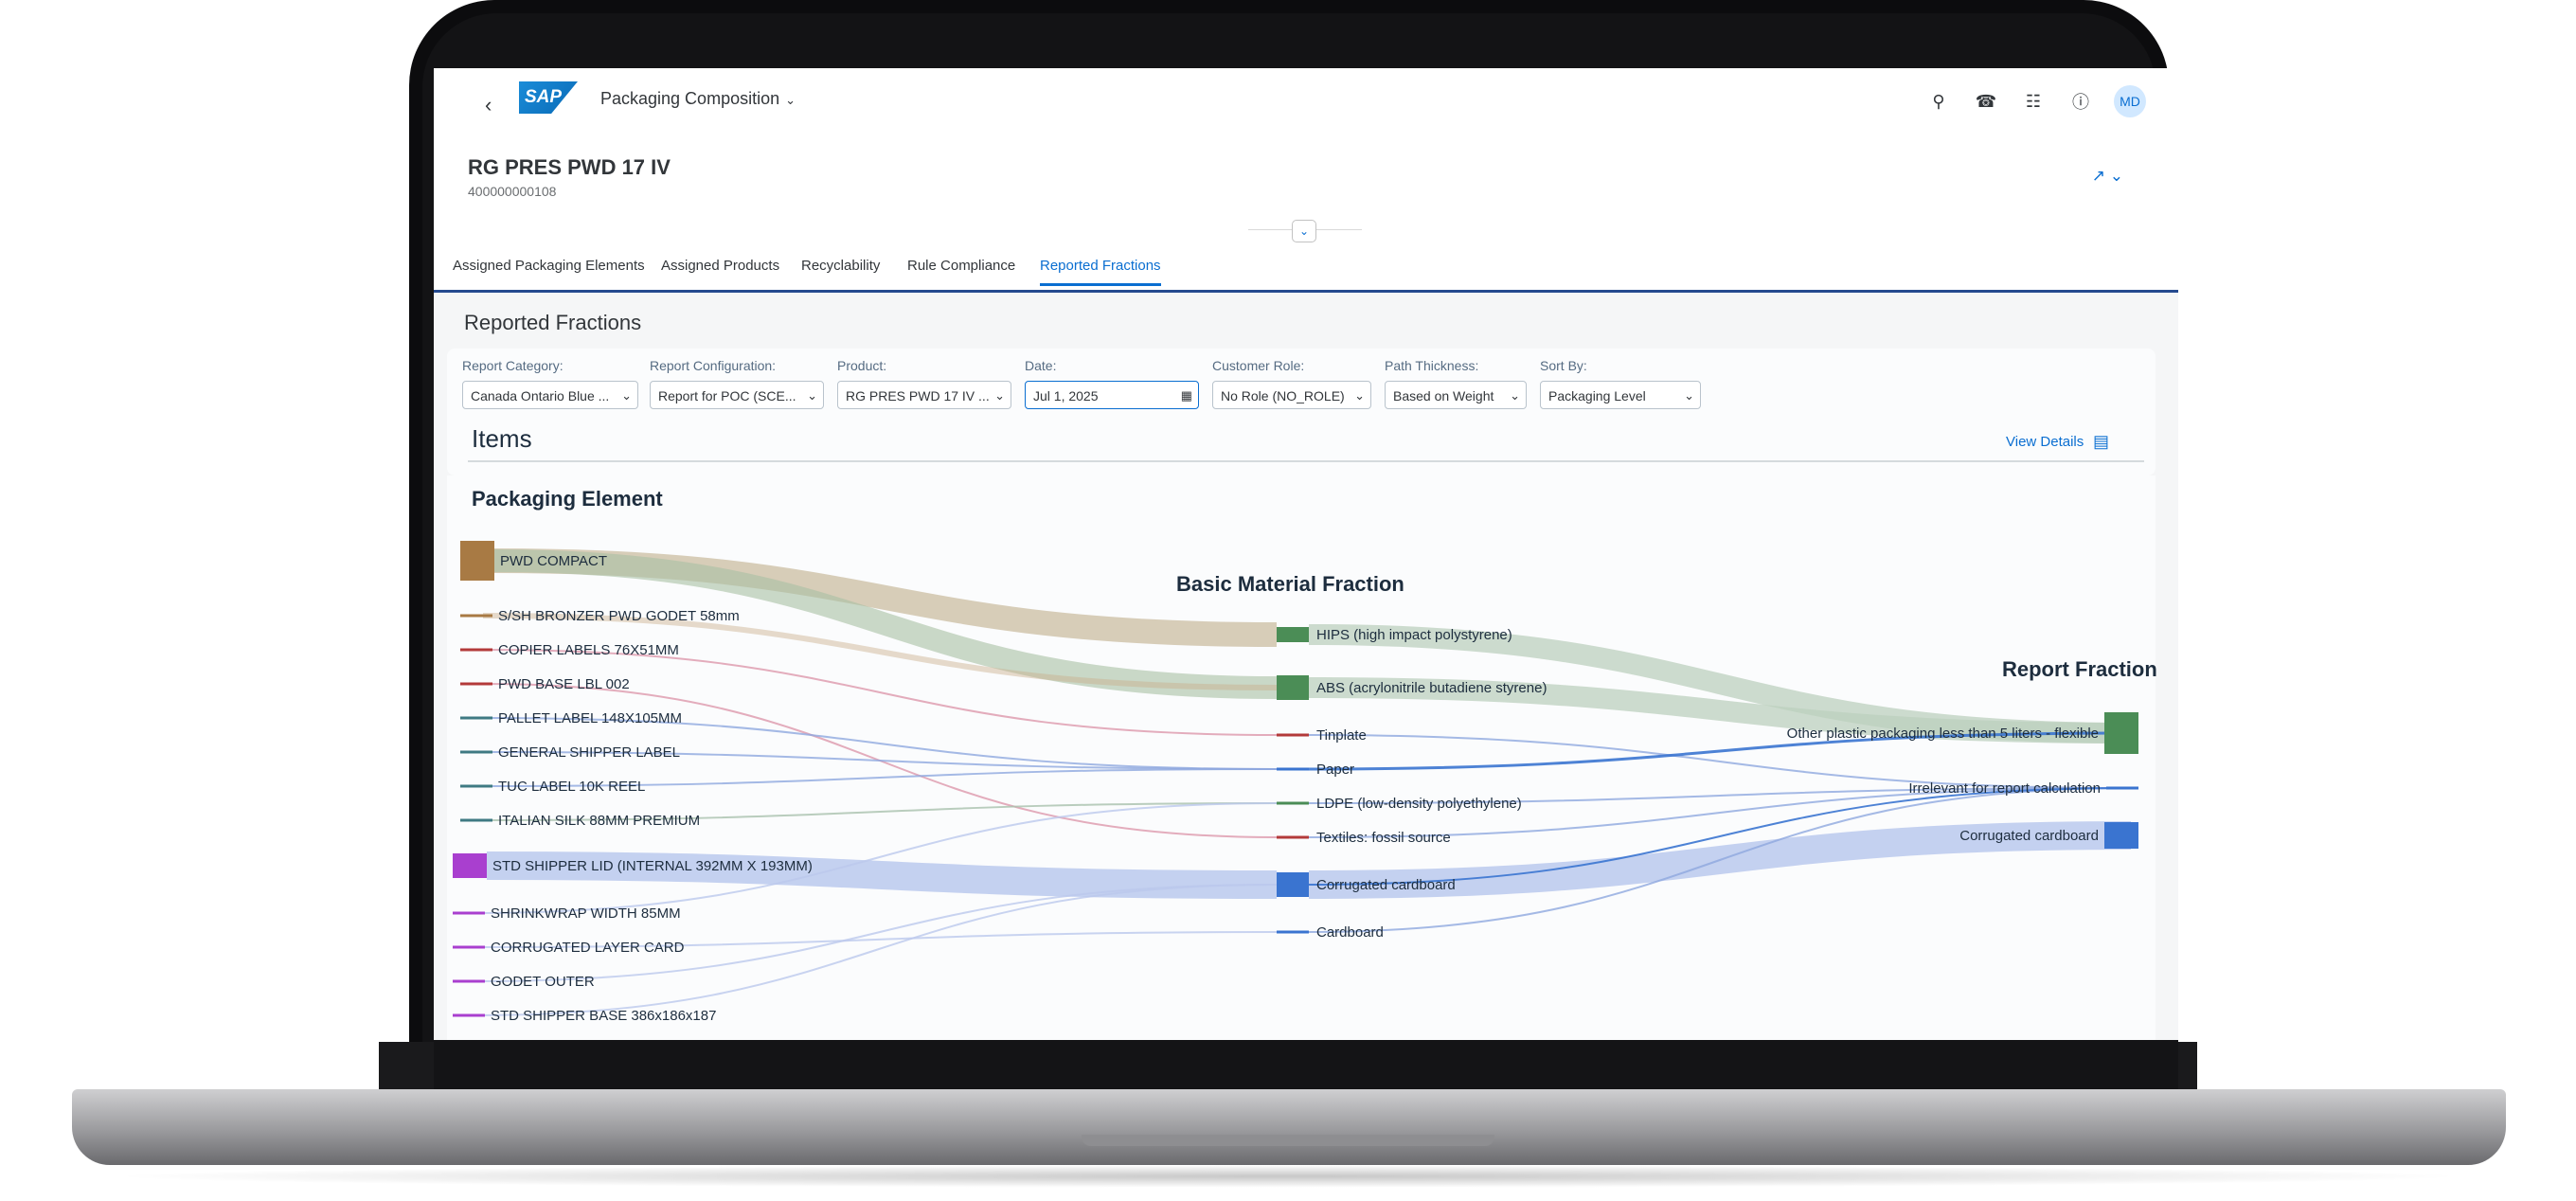 The height and width of the screenshot is (1201, 2576). I want to click on sankey-label-left: COPIER LABELS 76X51MM, so click(588, 650).